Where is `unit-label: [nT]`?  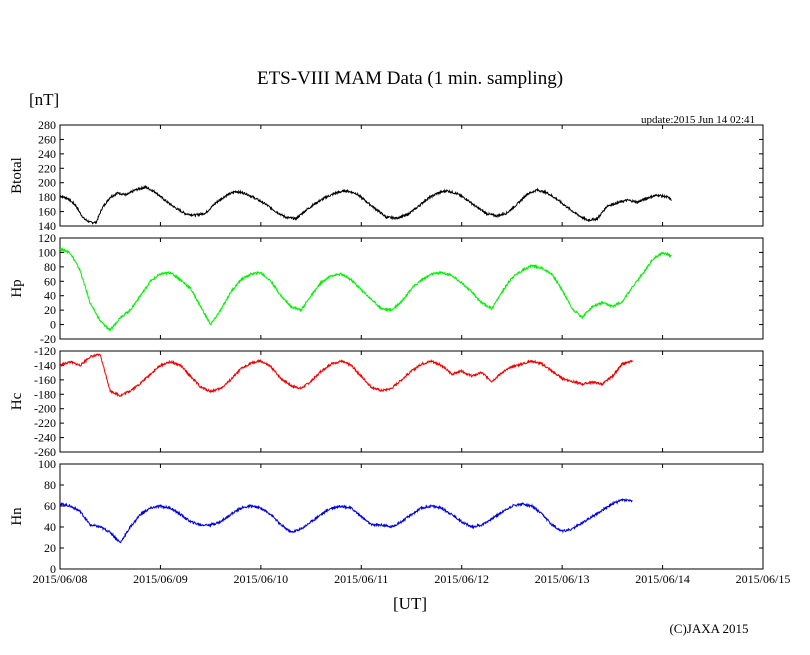 unit-label: [nT] is located at coordinates (44, 99).